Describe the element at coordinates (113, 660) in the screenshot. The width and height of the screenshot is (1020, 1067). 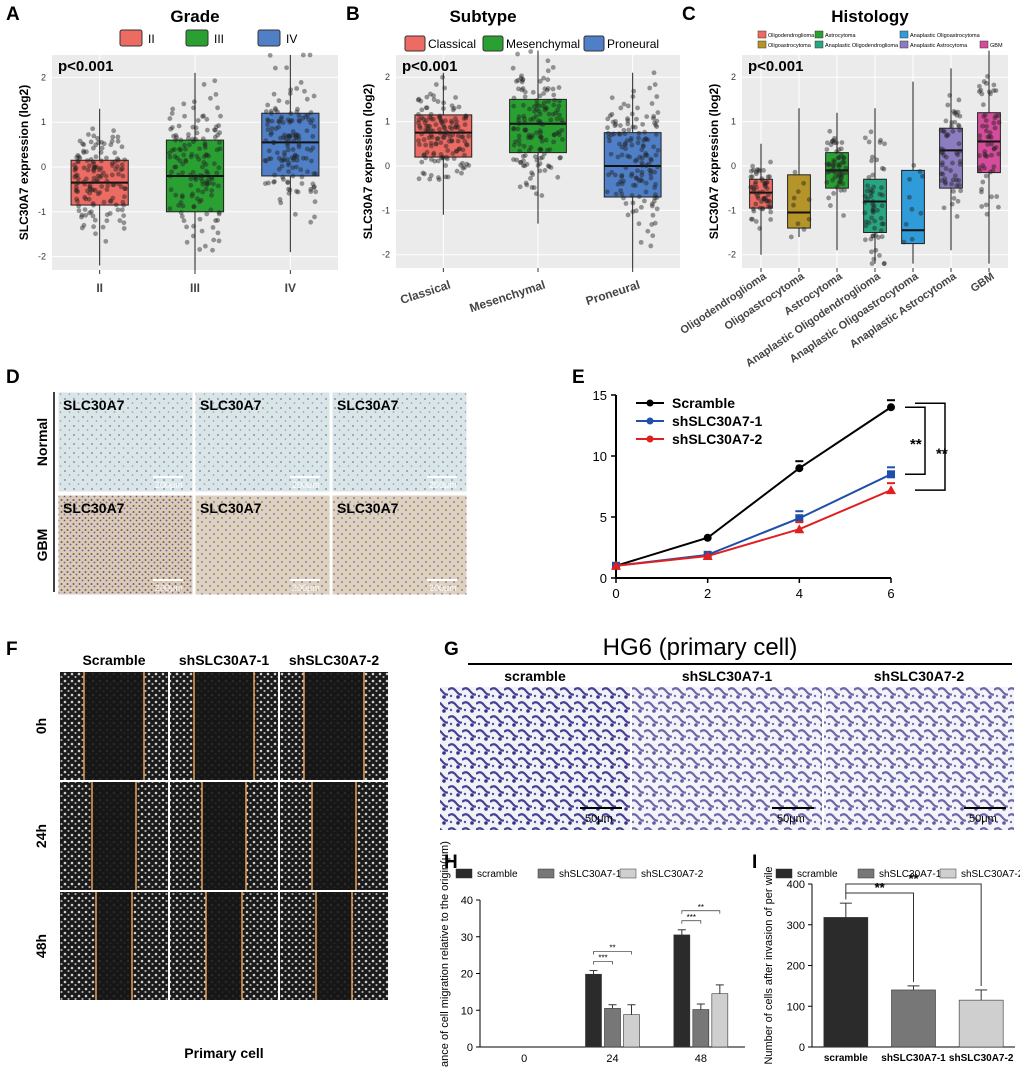
I see `column-label: Scramble` at that location.